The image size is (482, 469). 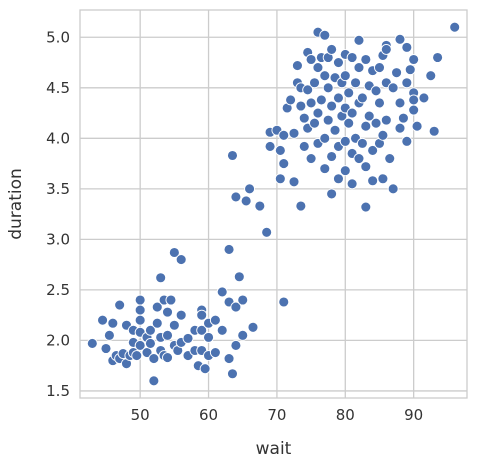 I want to click on y-axis-label: duration, so click(x=16, y=204).